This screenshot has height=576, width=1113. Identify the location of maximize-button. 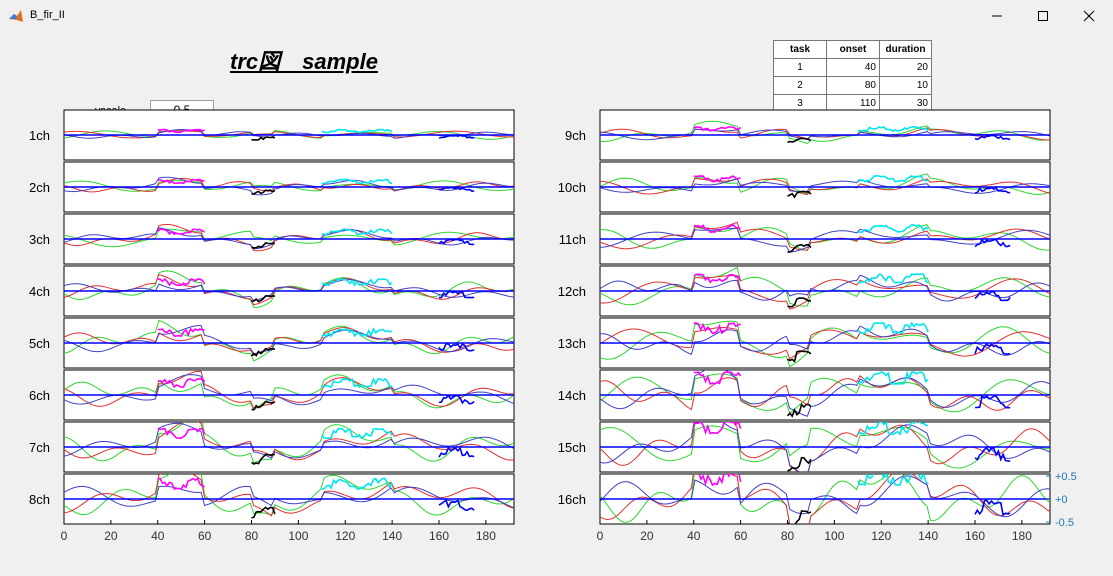
(1043, 16).